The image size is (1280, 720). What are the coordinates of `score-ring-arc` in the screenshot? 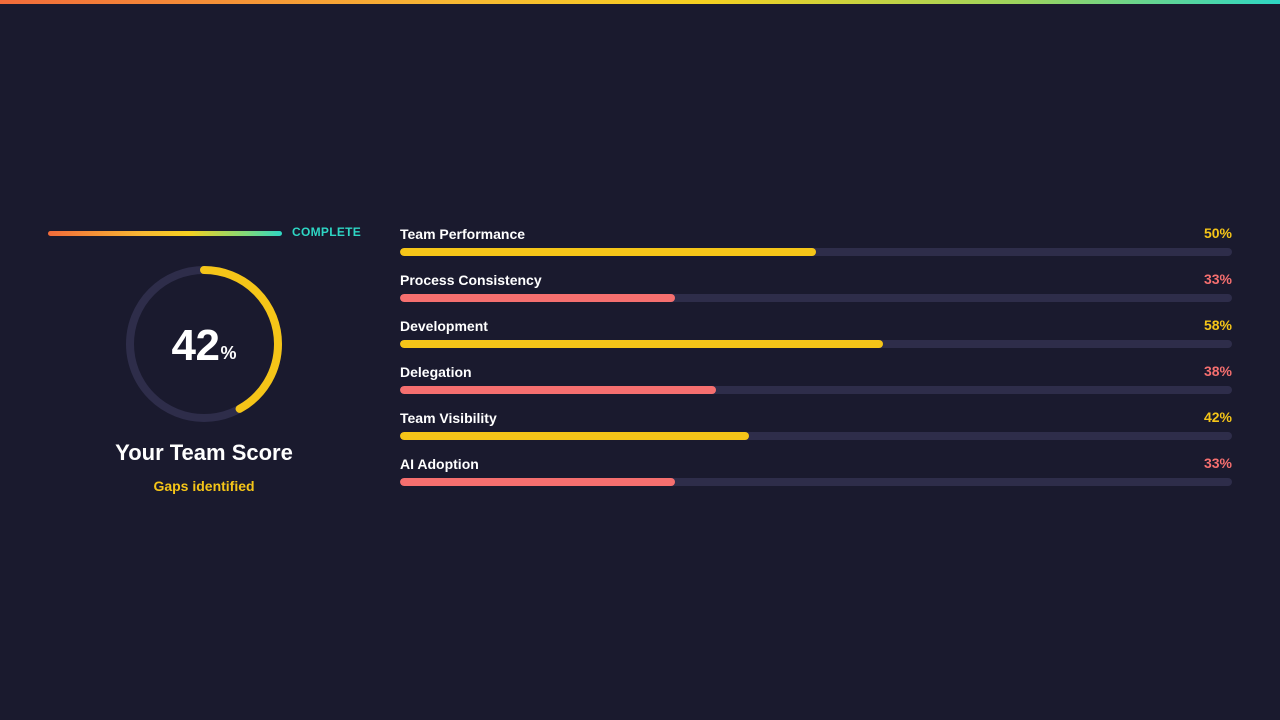 It's located at (204, 344).